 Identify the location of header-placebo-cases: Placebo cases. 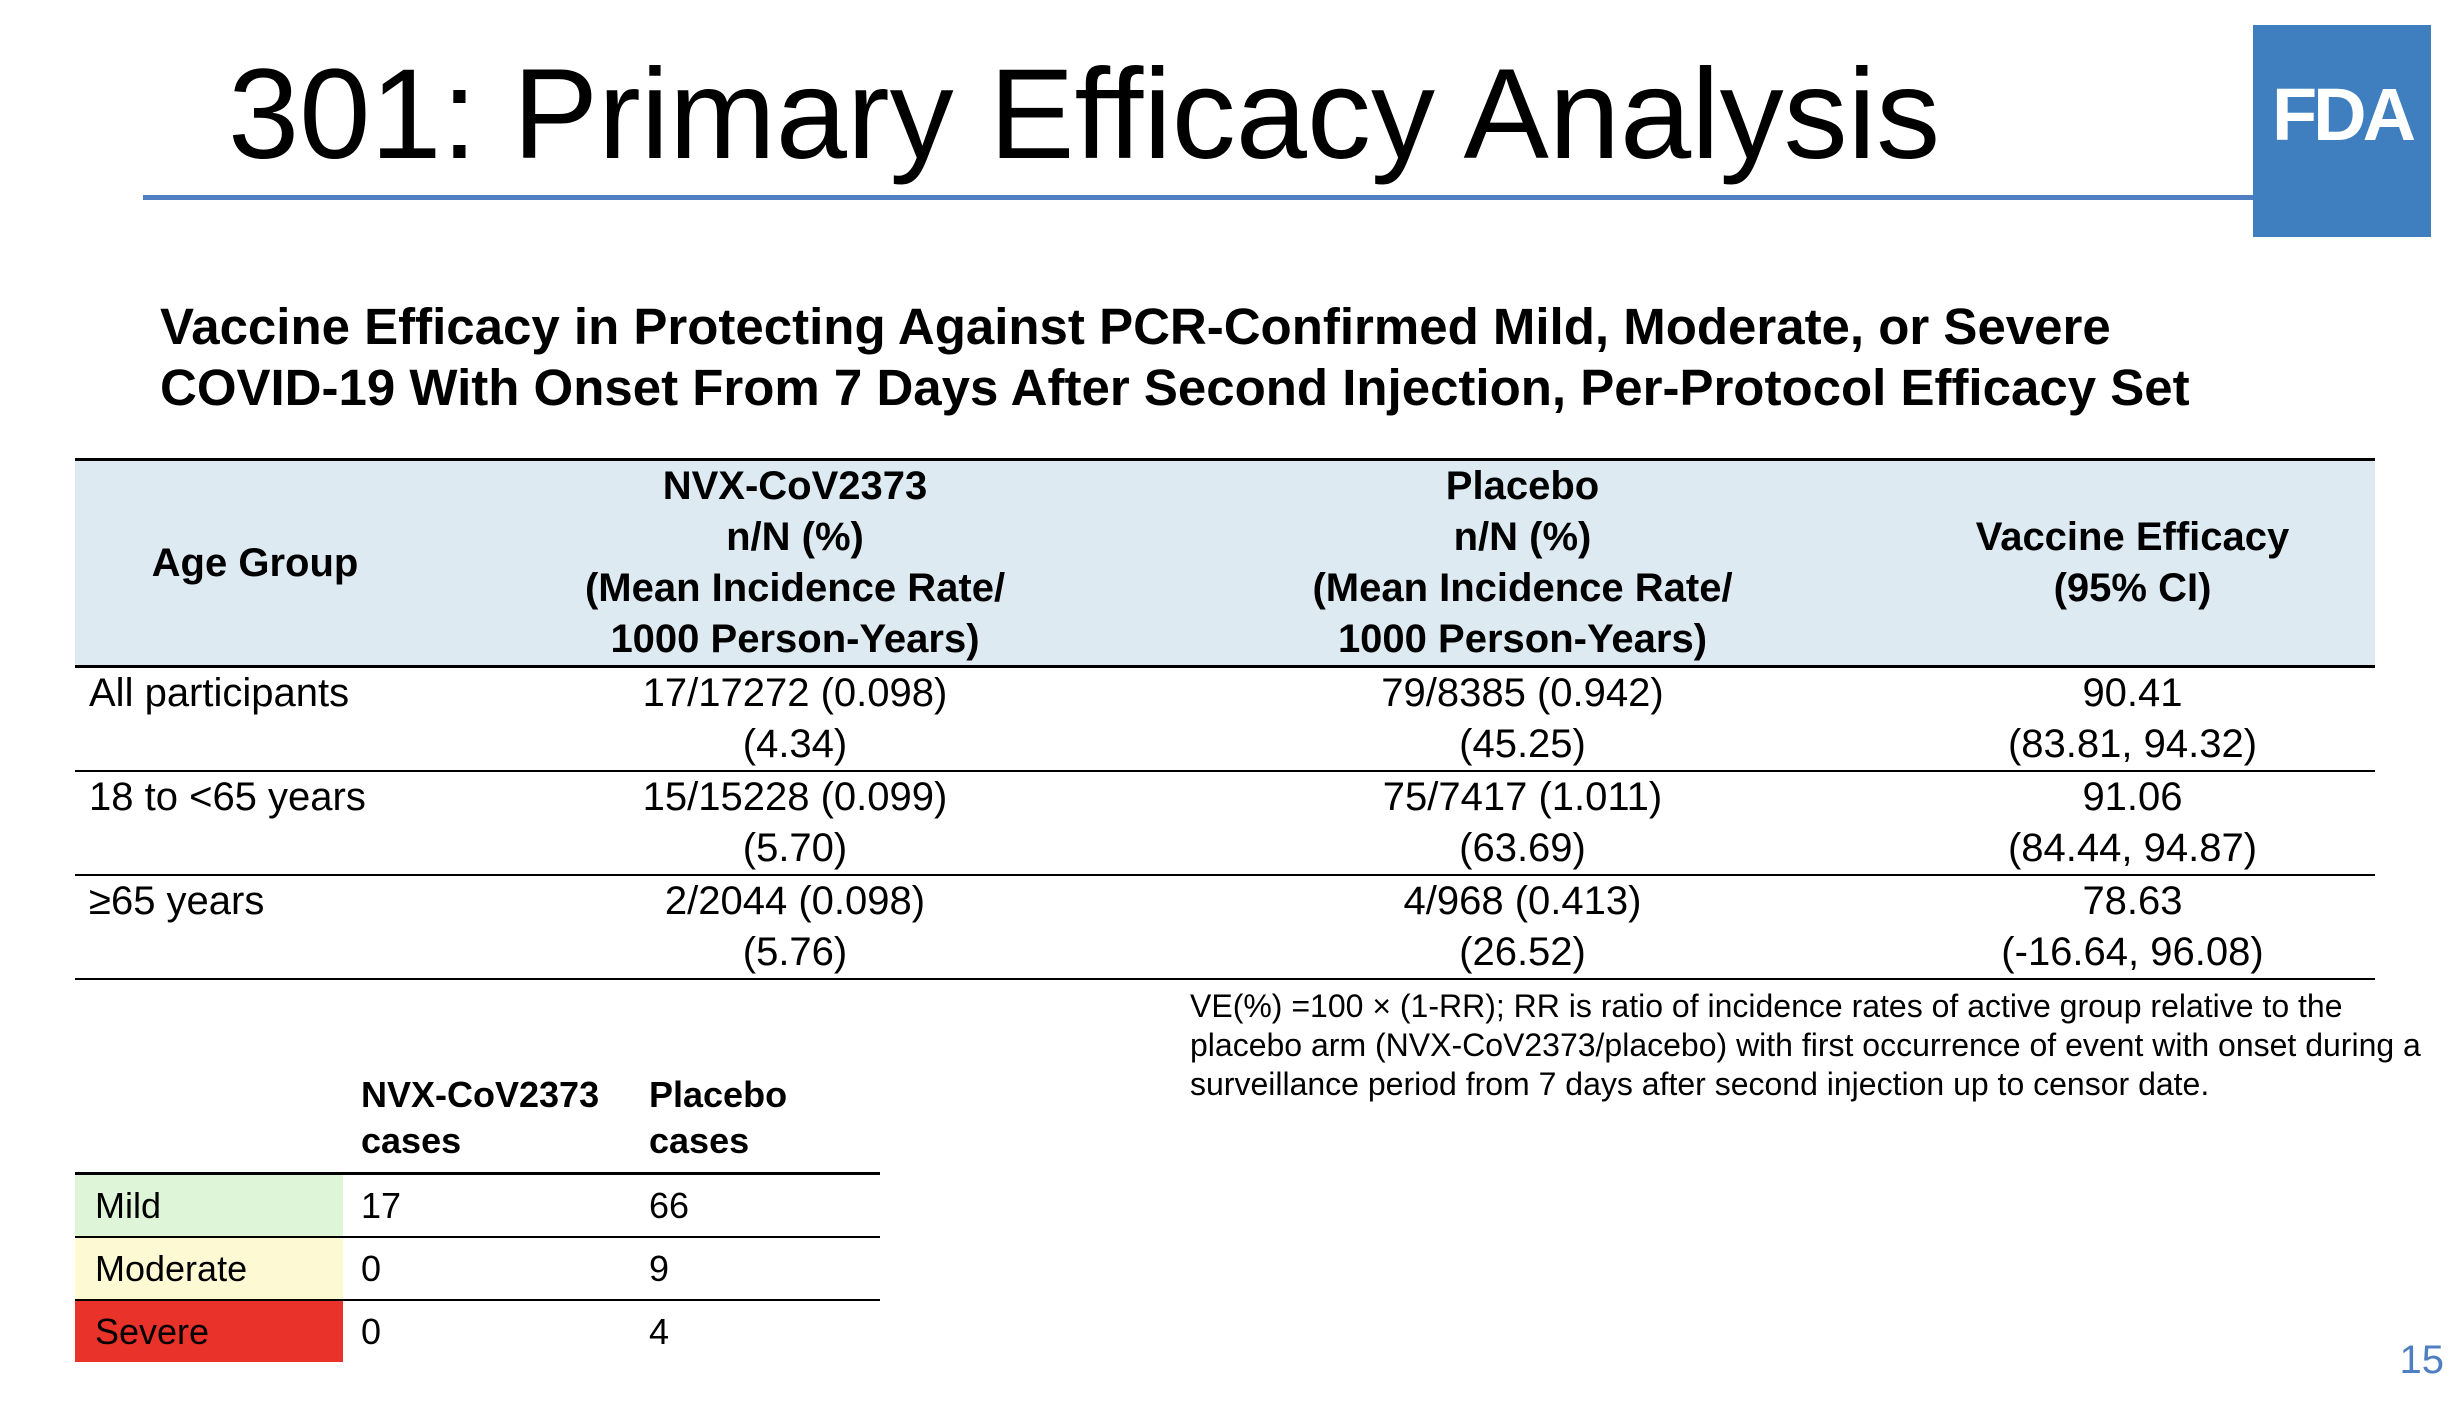
(755, 1117).